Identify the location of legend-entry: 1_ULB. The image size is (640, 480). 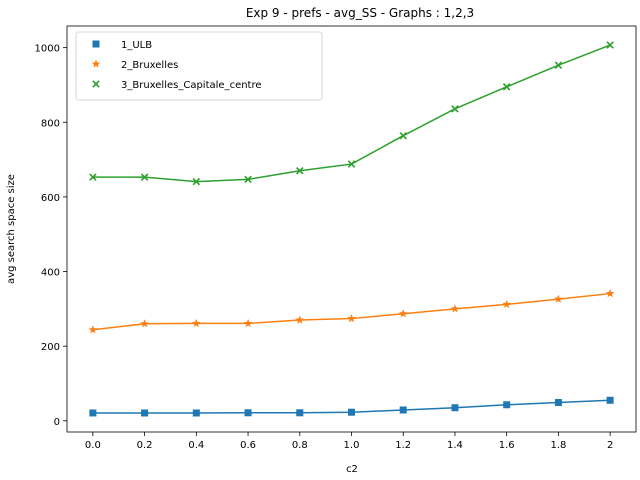
(136, 45).